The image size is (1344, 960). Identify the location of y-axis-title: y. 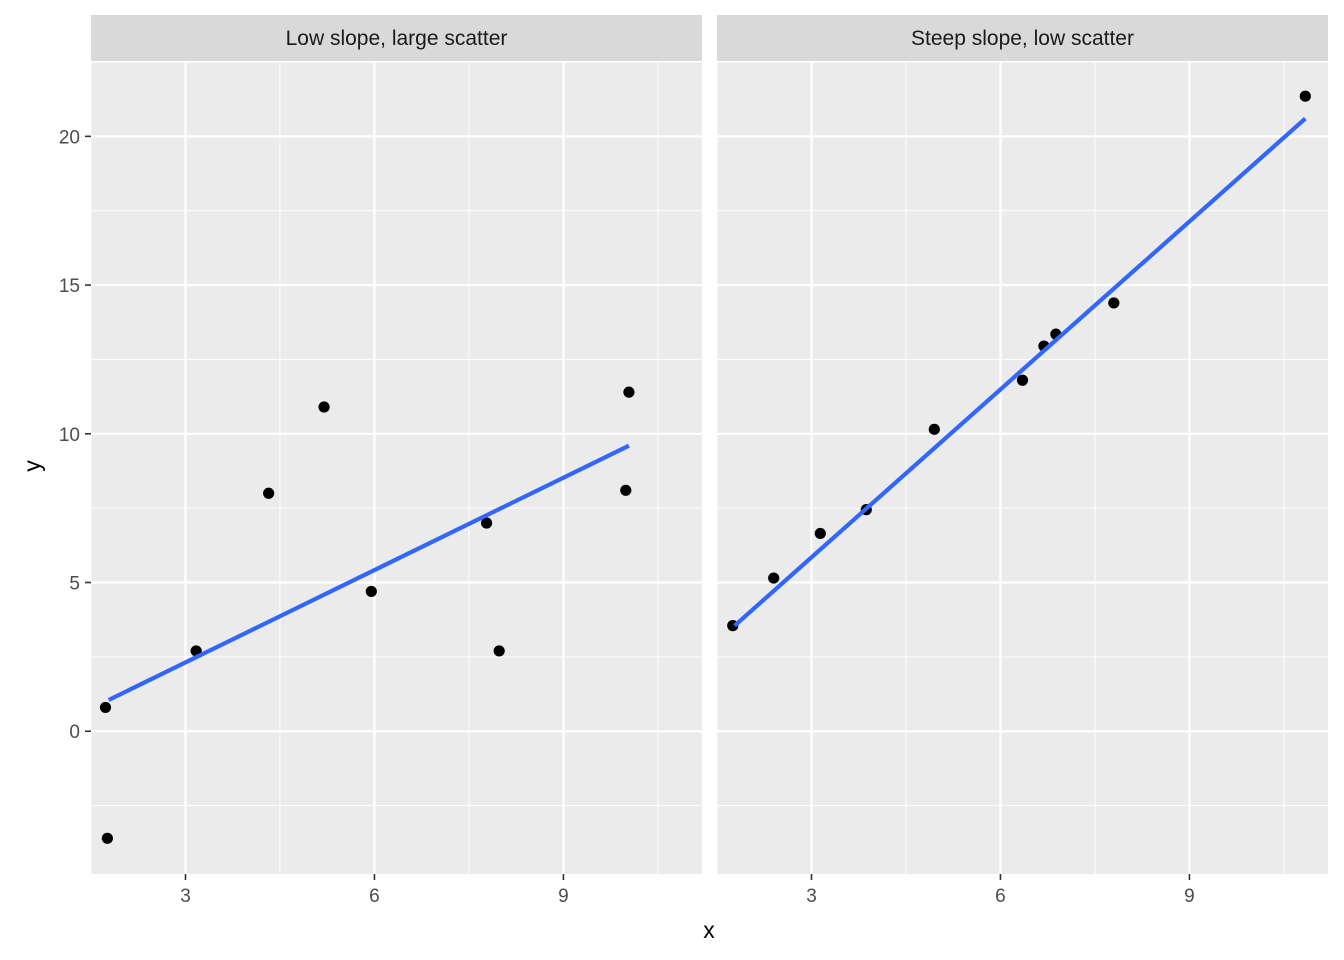
(32, 466).